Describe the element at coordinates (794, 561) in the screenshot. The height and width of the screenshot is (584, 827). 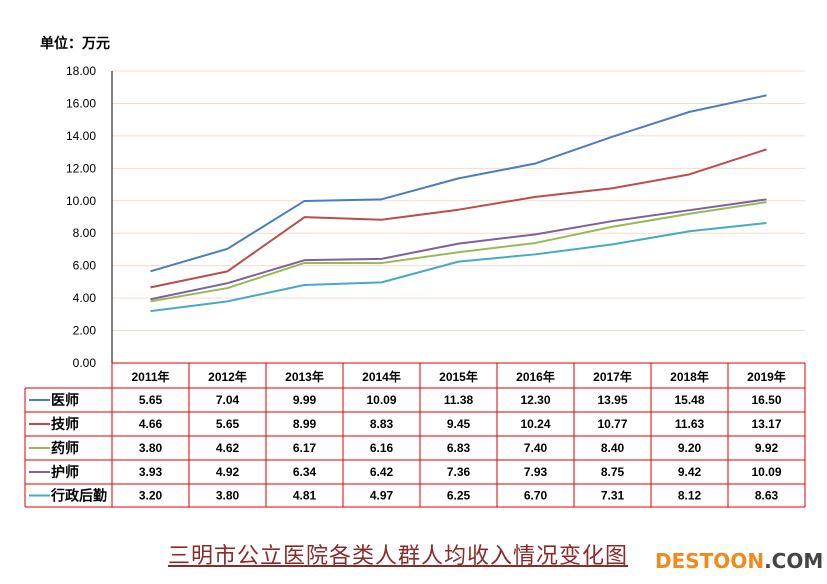
I see `watermark-suffix: .COM` at that location.